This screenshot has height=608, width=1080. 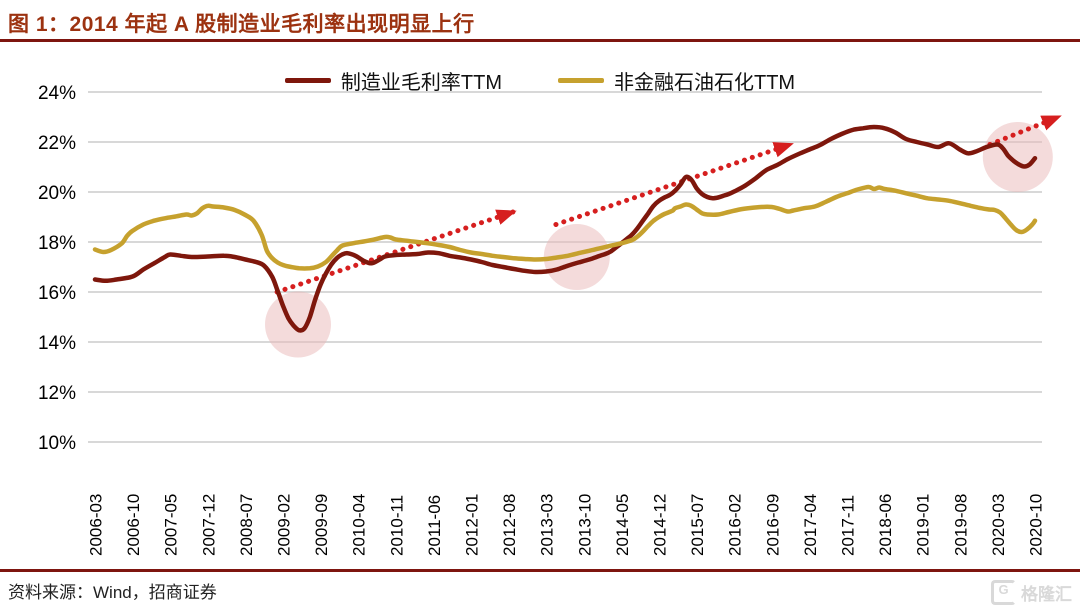 I want to click on x-tick: 2013-10, so click(x=584, y=525).